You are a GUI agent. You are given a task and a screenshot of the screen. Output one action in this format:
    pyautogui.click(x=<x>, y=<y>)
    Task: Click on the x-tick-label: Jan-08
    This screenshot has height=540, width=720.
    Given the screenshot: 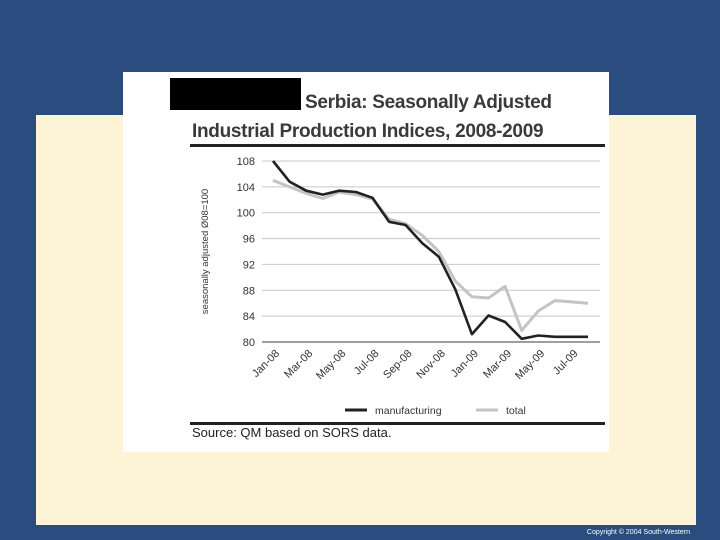 What is the action you would take?
    pyautogui.click(x=266, y=364)
    